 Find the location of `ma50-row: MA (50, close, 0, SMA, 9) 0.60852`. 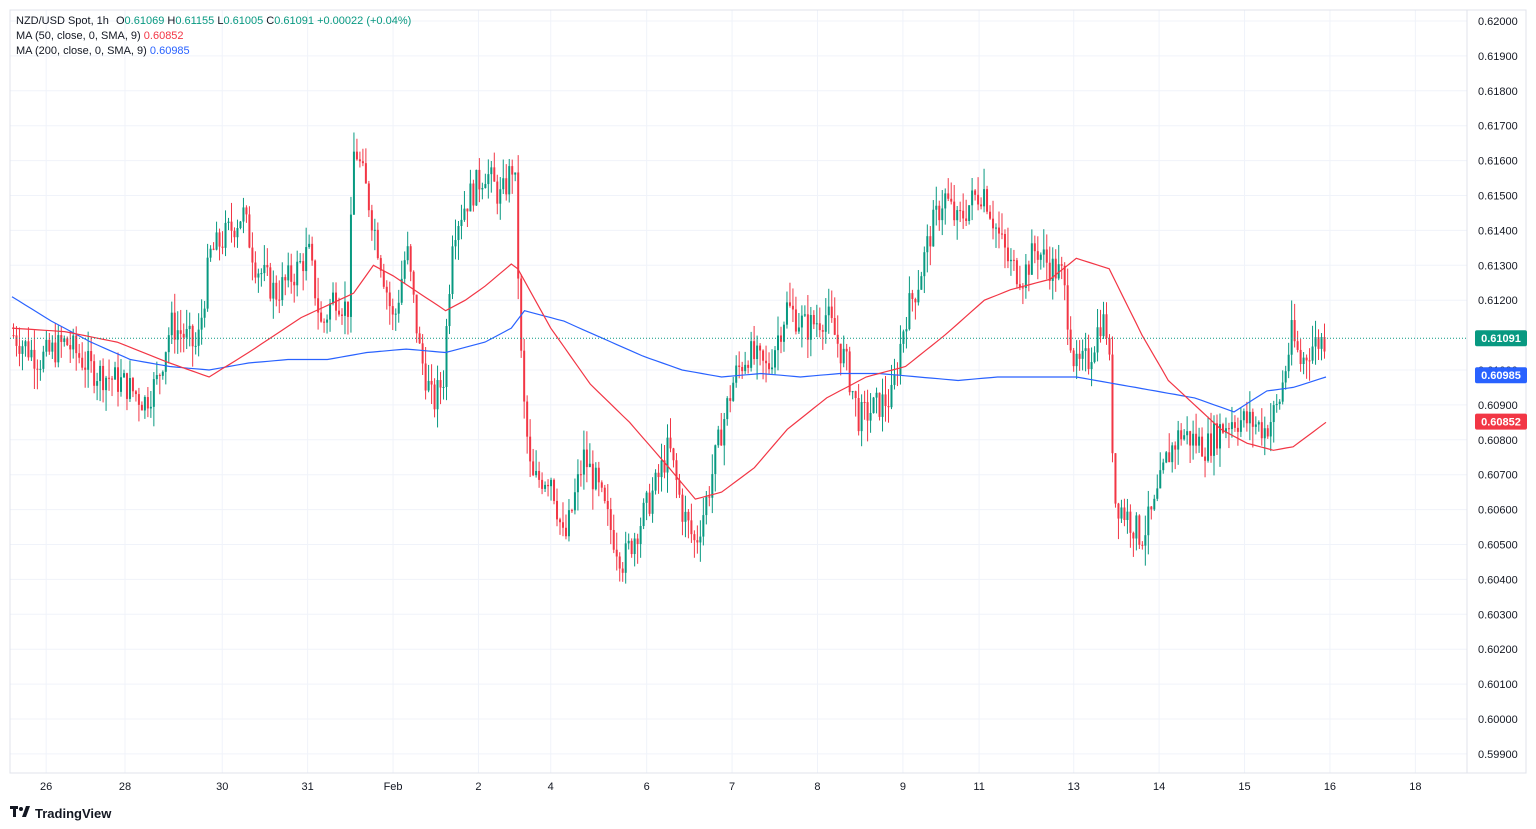

ma50-row: MA (50, close, 0, SMA, 9) 0.60852 is located at coordinates (213, 36).